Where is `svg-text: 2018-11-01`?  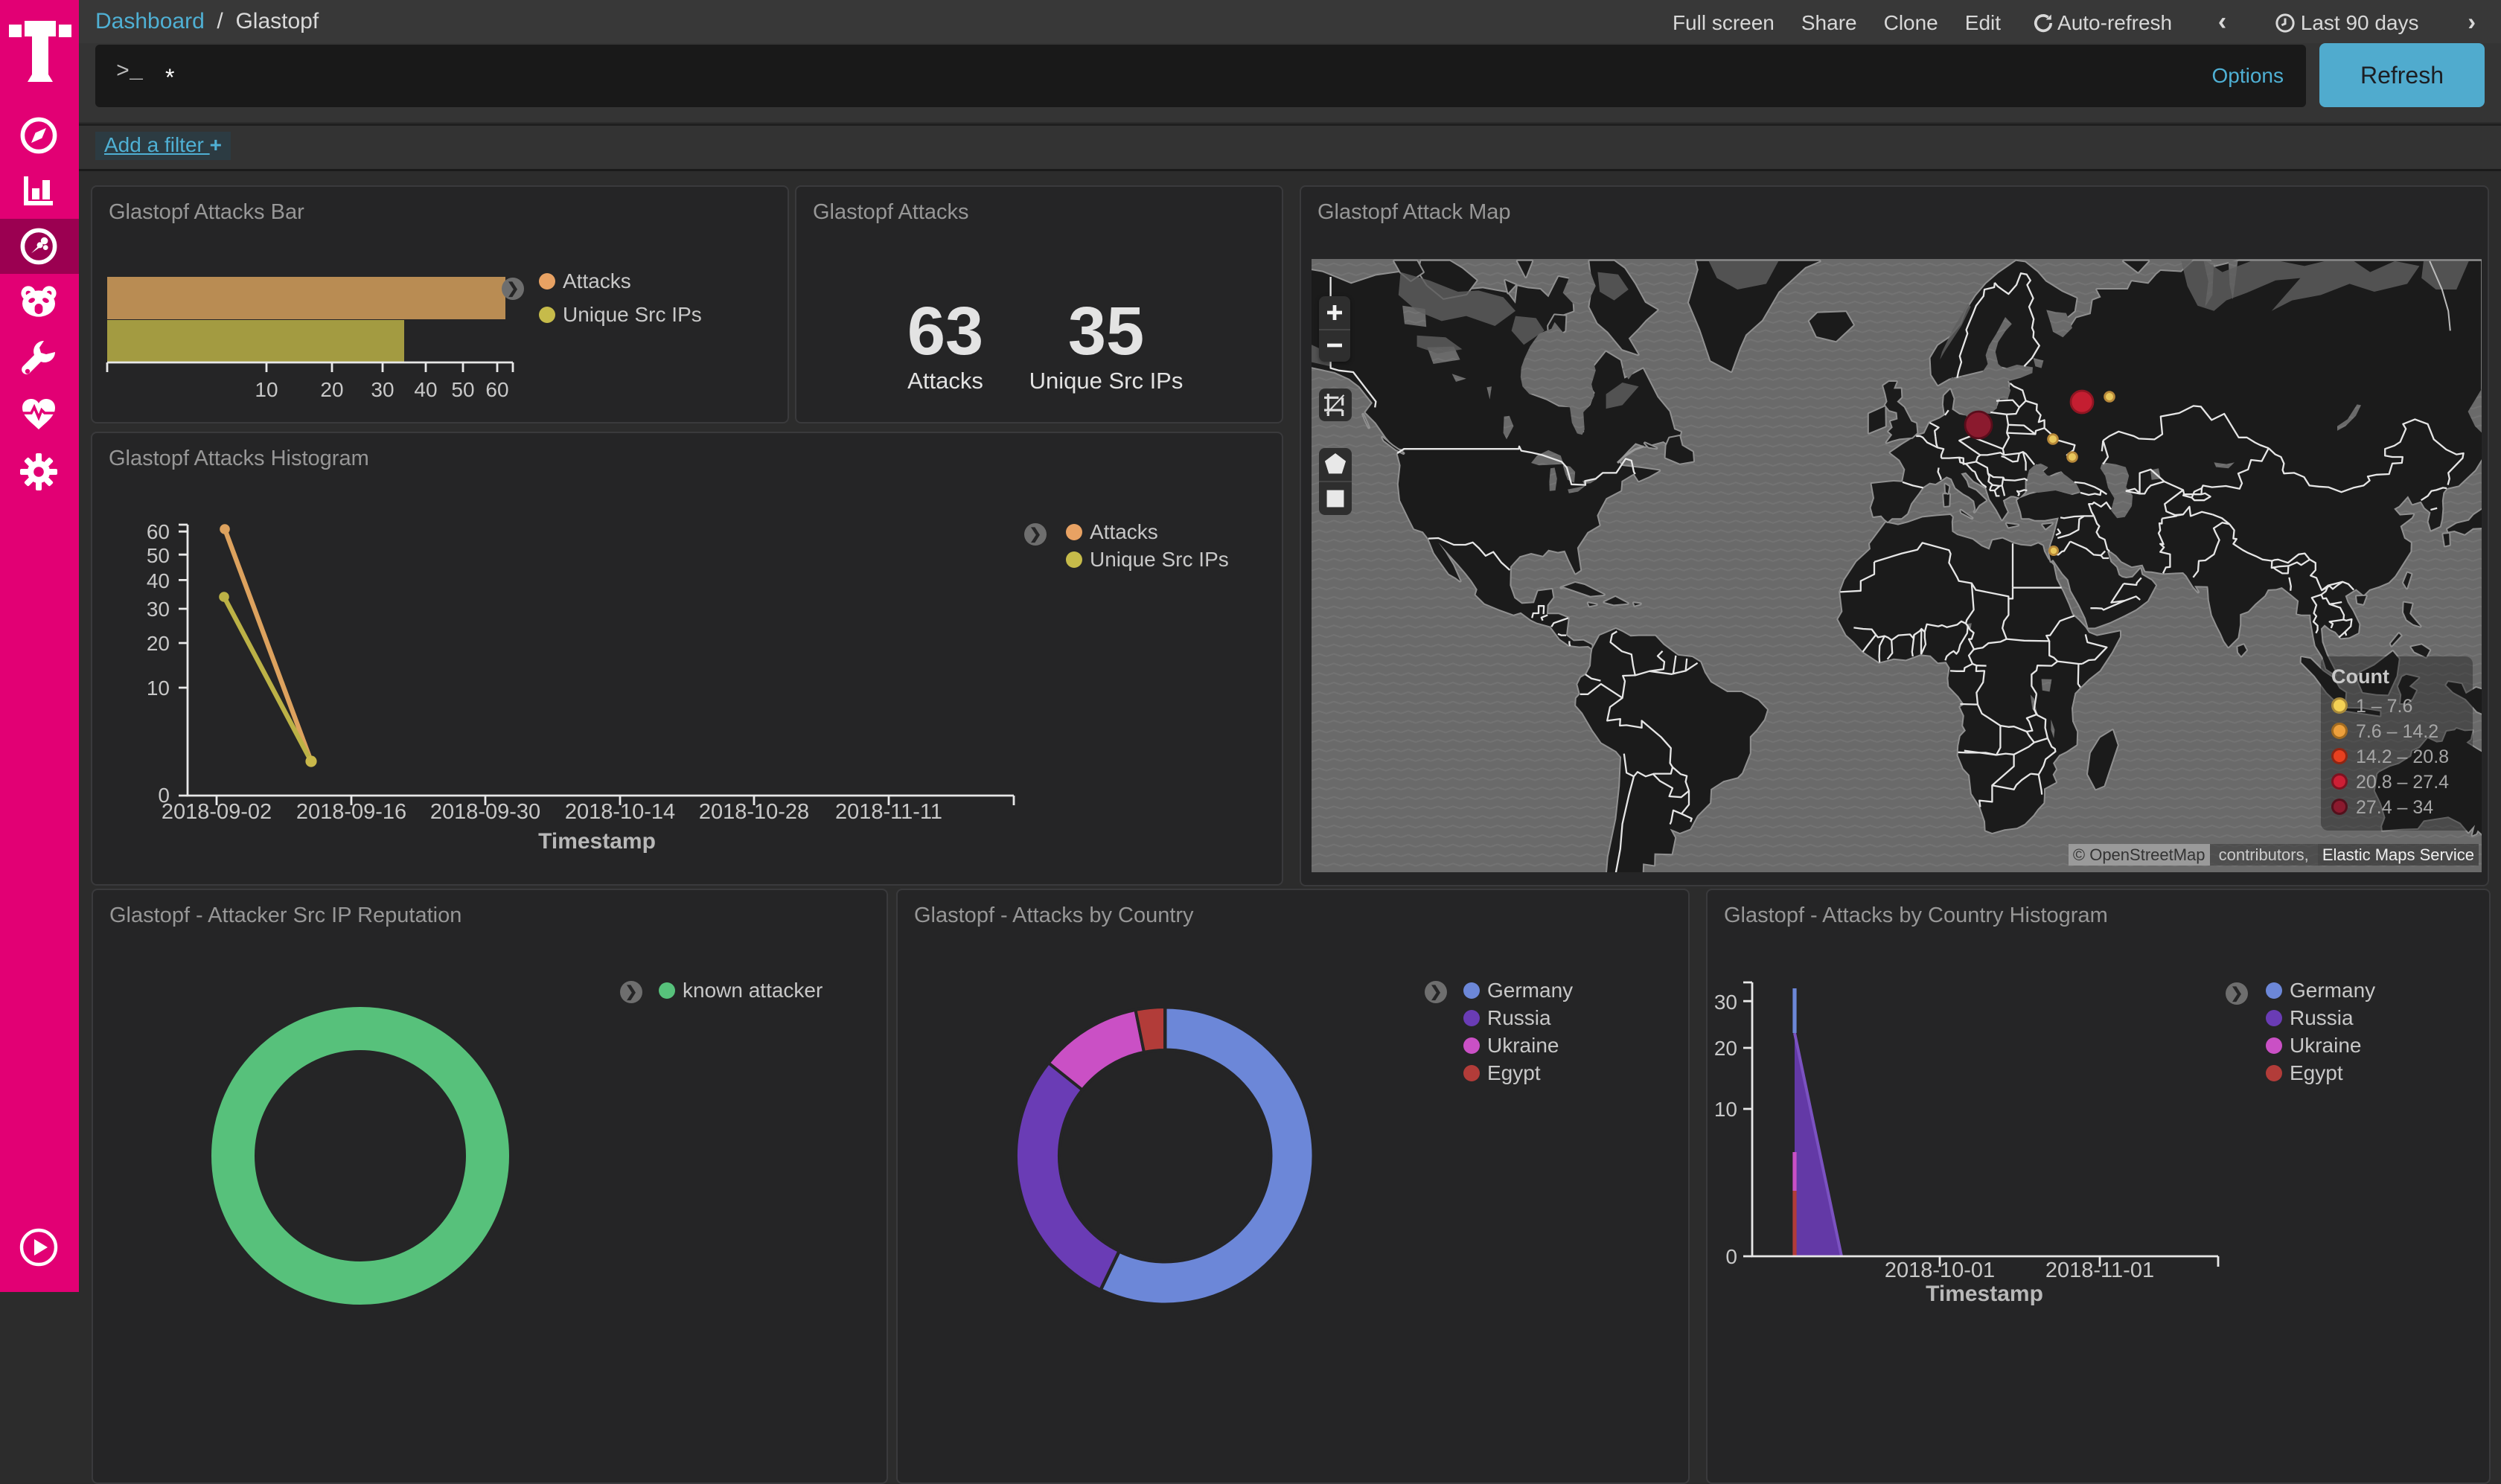 svg-text: 2018-11-01 is located at coordinates (2099, 1270).